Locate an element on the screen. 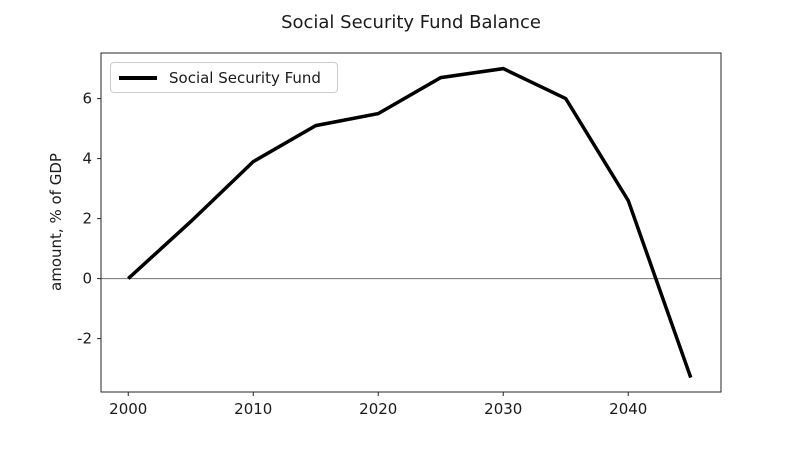 This screenshot has height=450, width=800. y-tick-label: 6 is located at coordinates (87, 99).